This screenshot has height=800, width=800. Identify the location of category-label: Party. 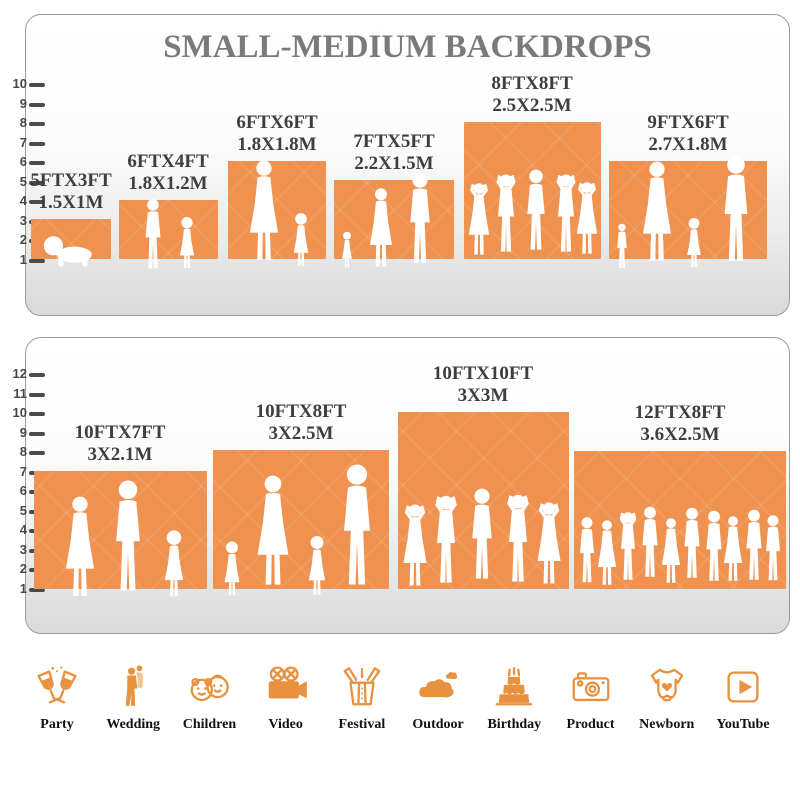
(57, 724).